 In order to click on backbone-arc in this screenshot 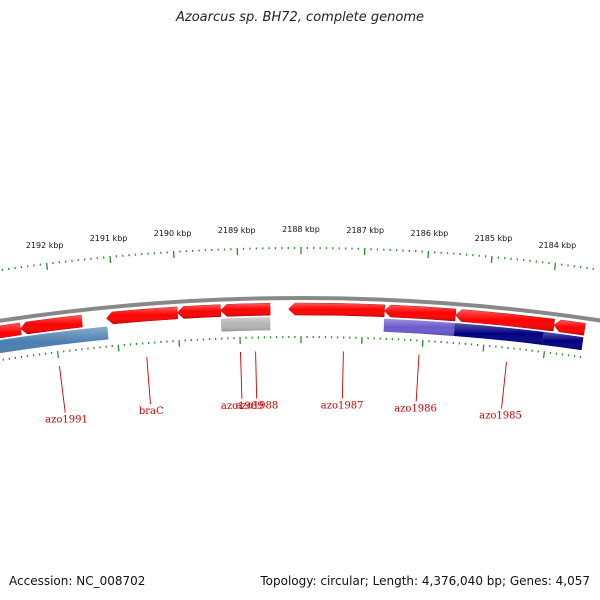, I will do `click(300, 309)`.